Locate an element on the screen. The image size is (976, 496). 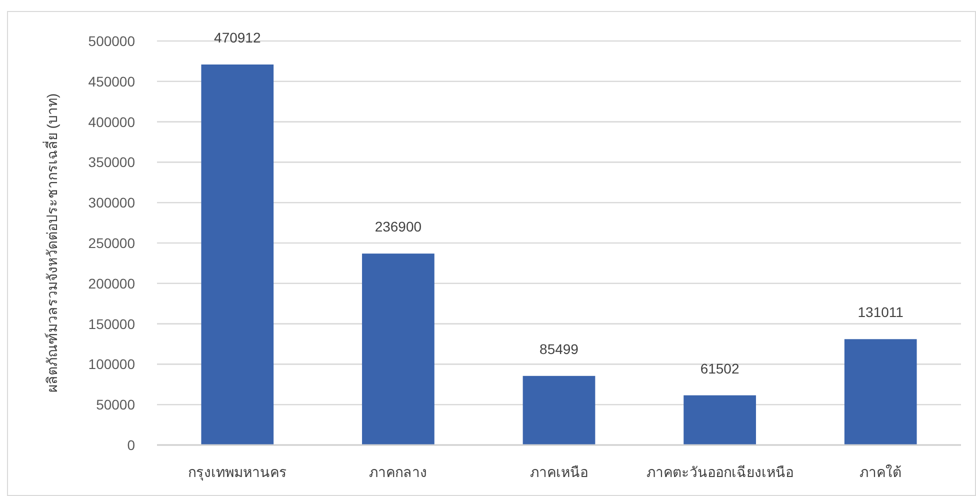
x-tick-label: ภาคเหนือ is located at coordinates (559, 472).